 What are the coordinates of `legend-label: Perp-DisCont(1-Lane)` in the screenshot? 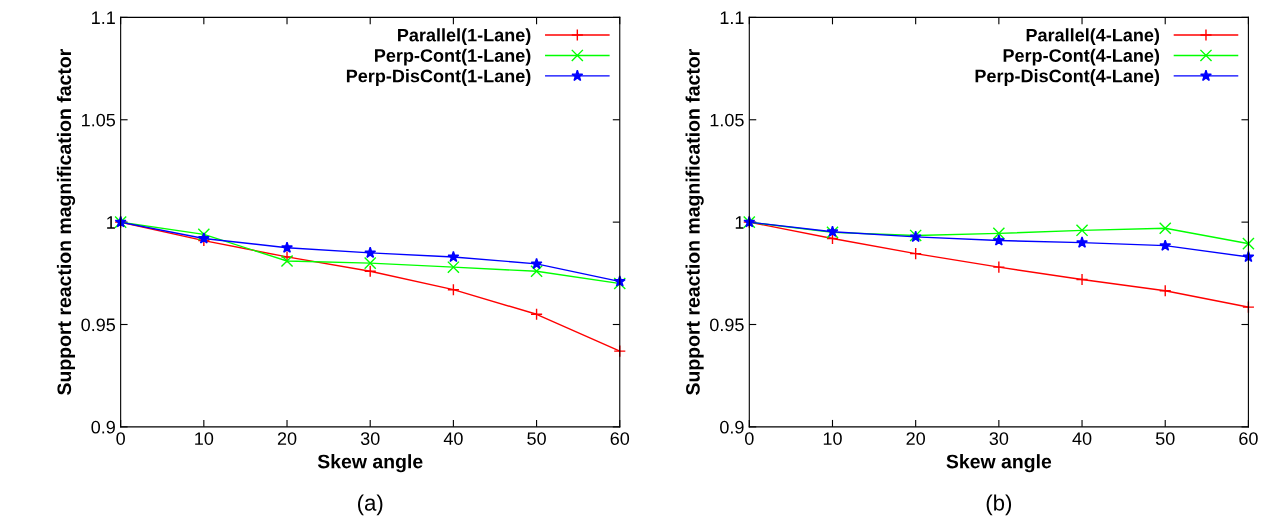 It's located at (438, 77).